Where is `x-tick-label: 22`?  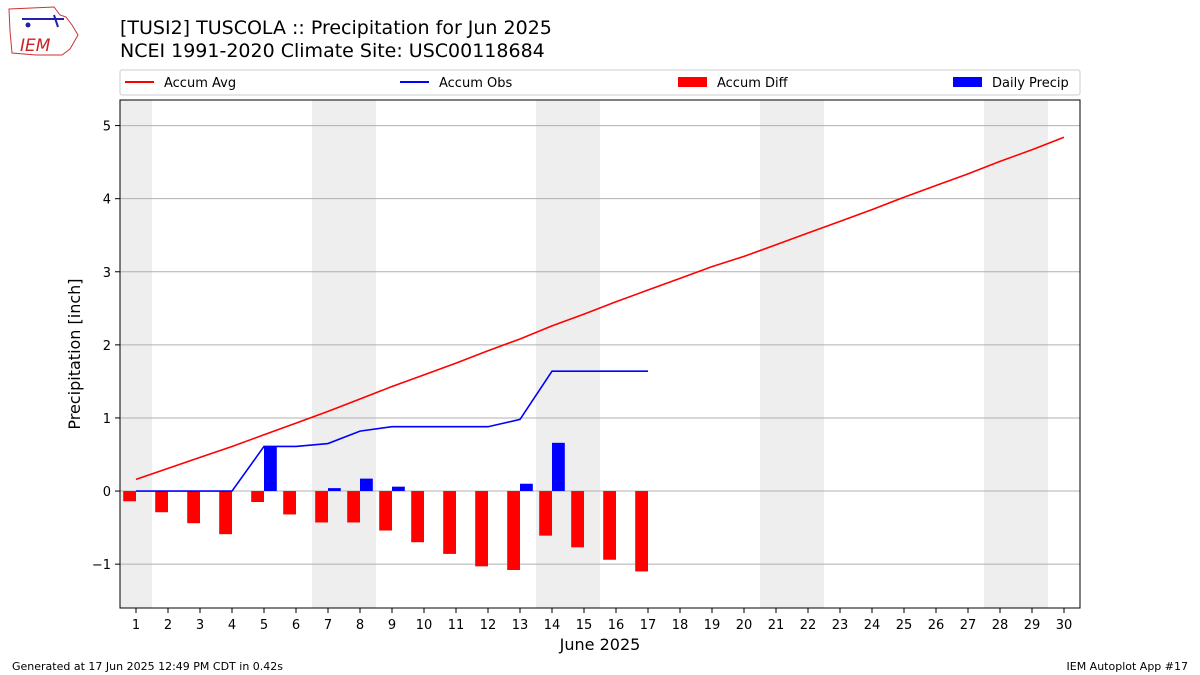
x-tick-label: 22 is located at coordinates (808, 625).